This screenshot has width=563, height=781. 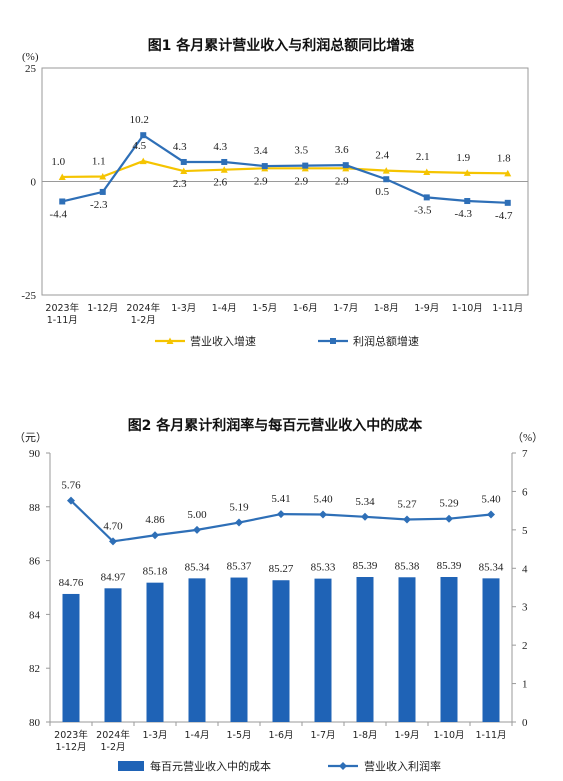 What do you see at coordinates (463, 158) in the screenshot?
I see `revenue-growth-label: 1.9` at bounding box center [463, 158].